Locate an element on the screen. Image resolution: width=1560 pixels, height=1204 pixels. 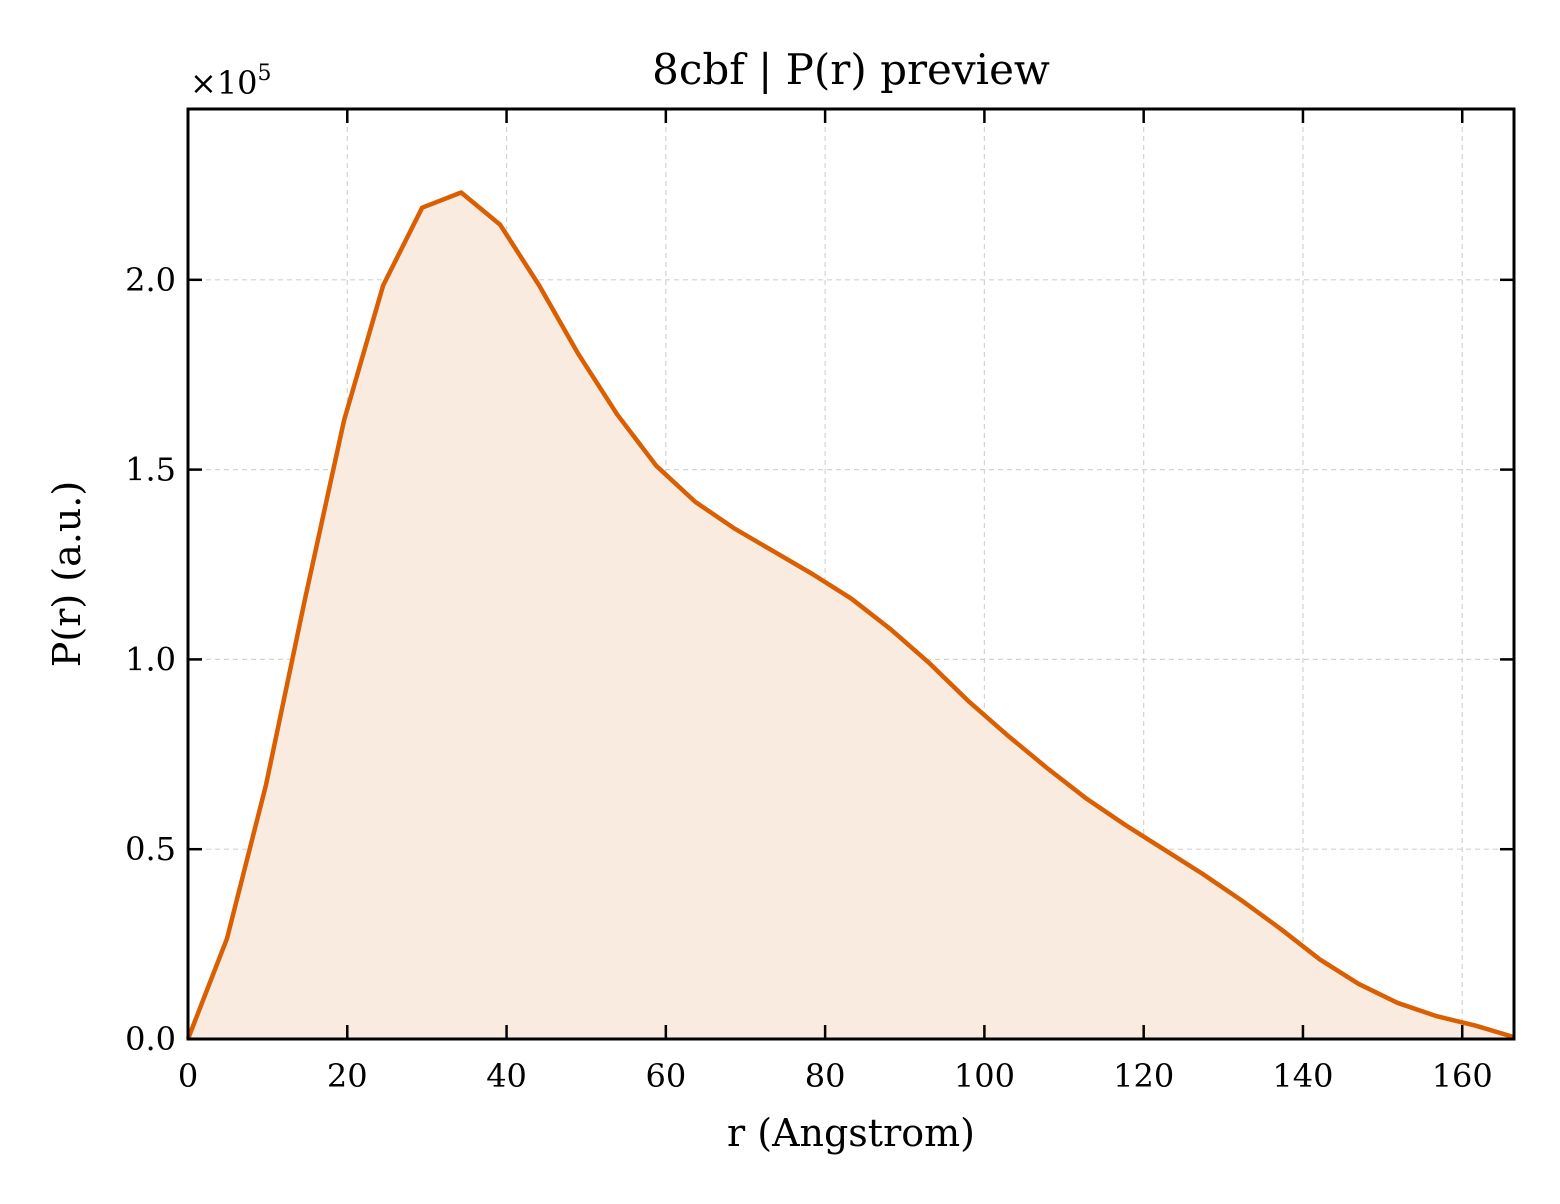
y-tick-label: 1.5 is located at coordinates (150, 470).